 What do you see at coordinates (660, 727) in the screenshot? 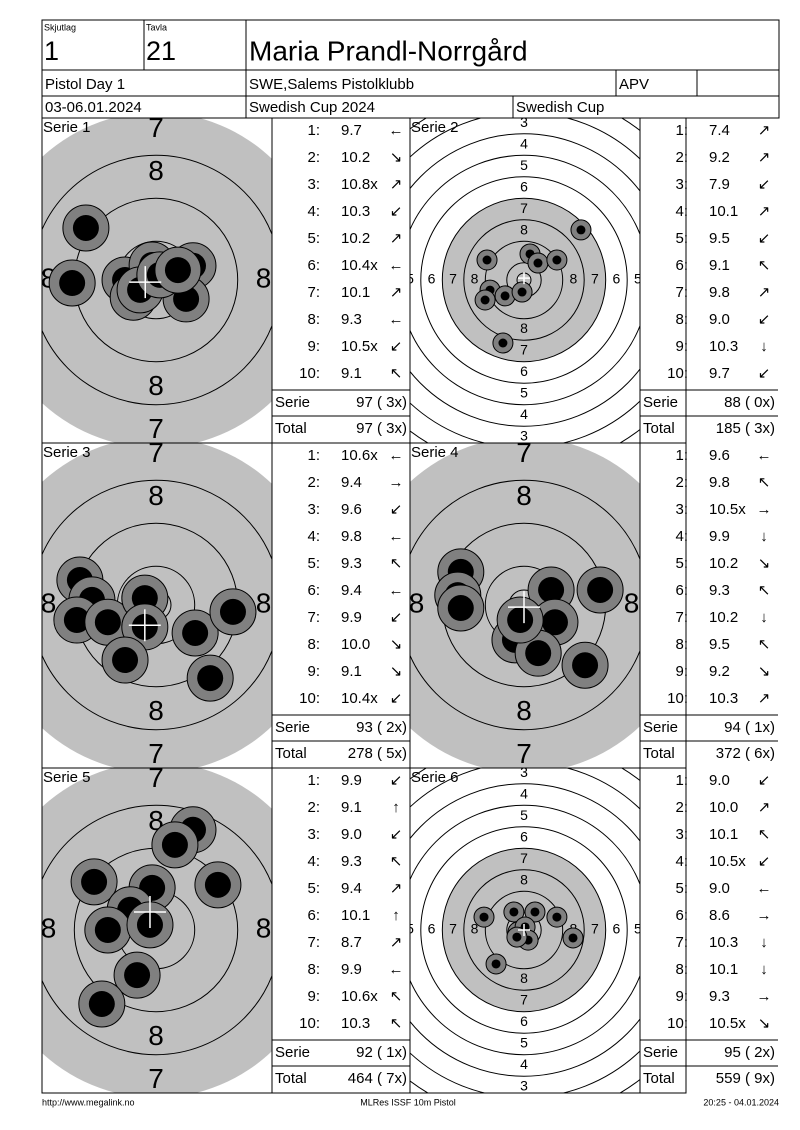
I see `series-label: Serie` at bounding box center [660, 727].